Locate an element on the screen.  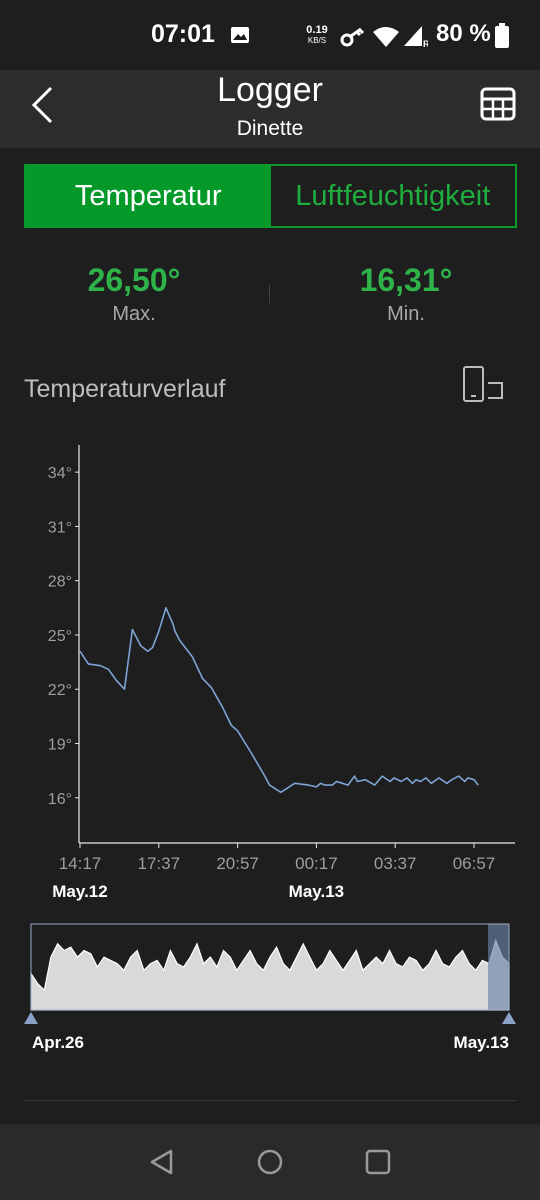
max-stat: 26,50° Max. is located at coordinates (134, 294).